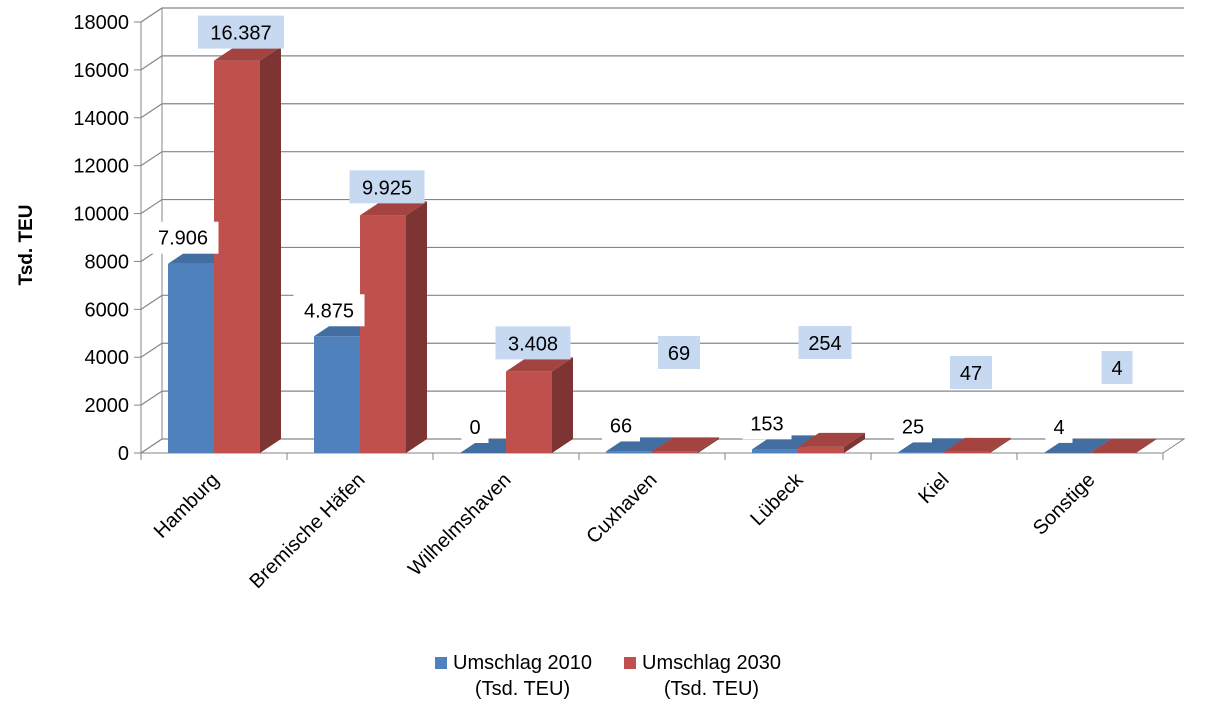  Describe the element at coordinates (107, 262) in the screenshot. I see `y-tick-label: 8000` at that location.